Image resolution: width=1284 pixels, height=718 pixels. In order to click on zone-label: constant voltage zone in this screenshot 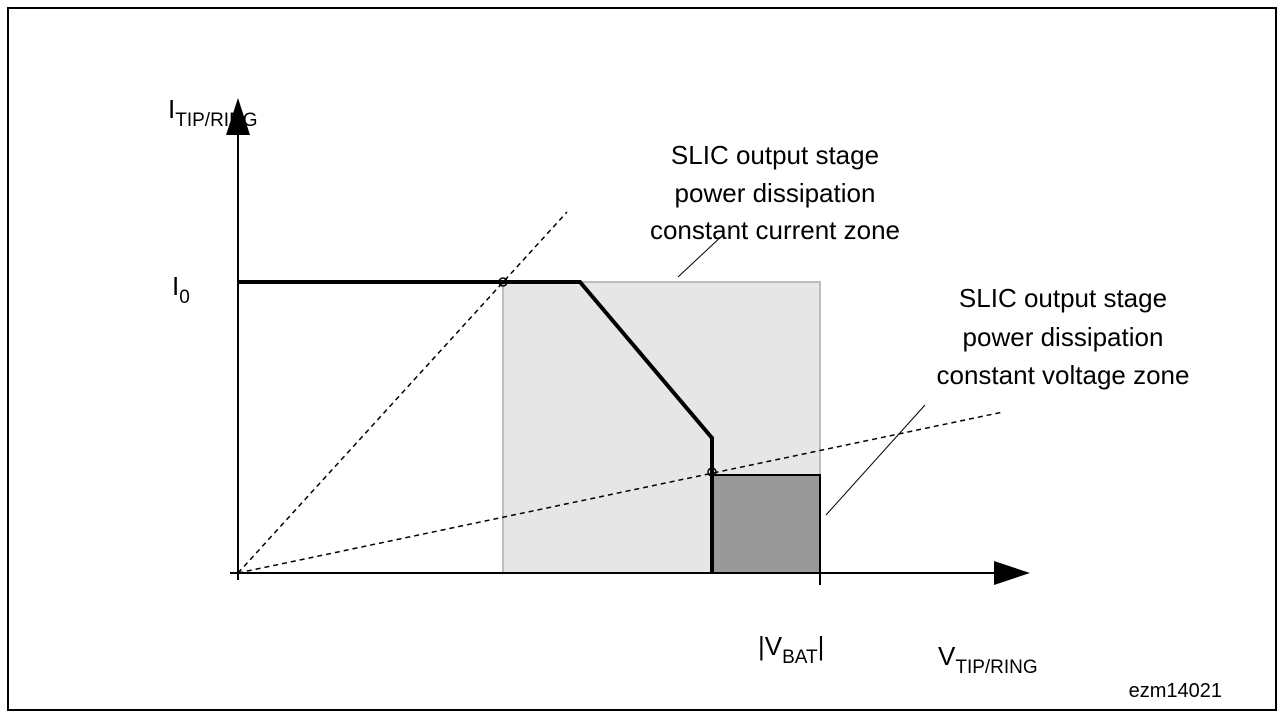, I will do `click(1063, 375)`.